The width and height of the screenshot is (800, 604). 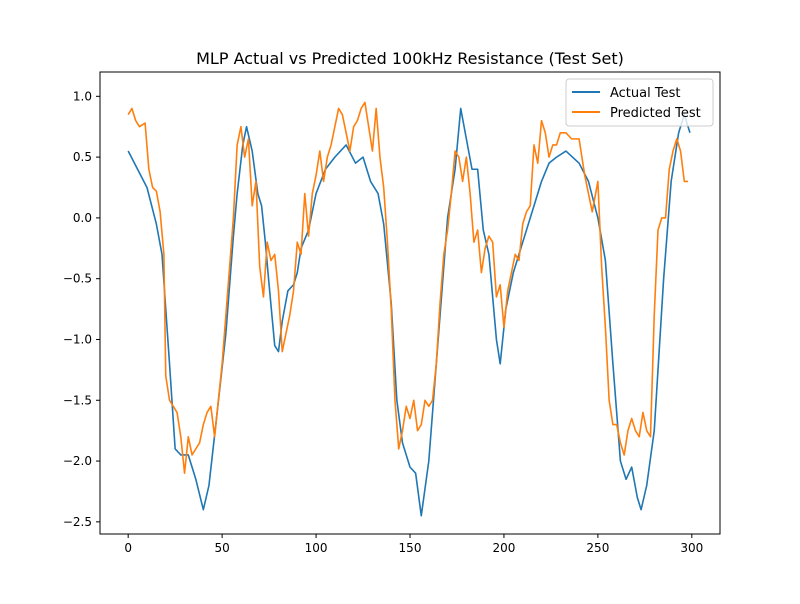 I want to click on y-tick-label: −2.0, so click(x=77, y=461).